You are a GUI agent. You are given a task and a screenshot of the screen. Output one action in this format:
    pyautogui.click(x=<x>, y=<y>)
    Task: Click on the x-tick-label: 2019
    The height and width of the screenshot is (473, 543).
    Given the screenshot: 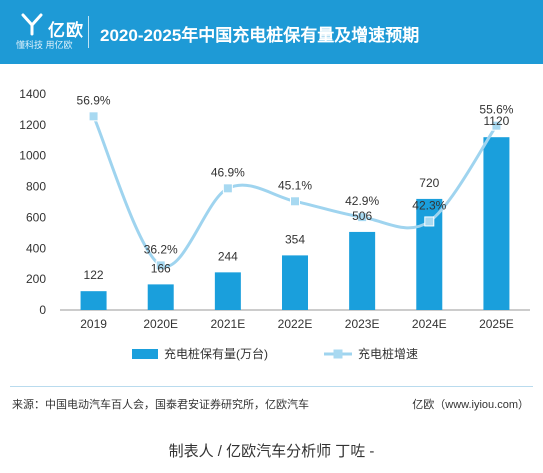 What is the action you would take?
    pyautogui.click(x=93, y=324)
    